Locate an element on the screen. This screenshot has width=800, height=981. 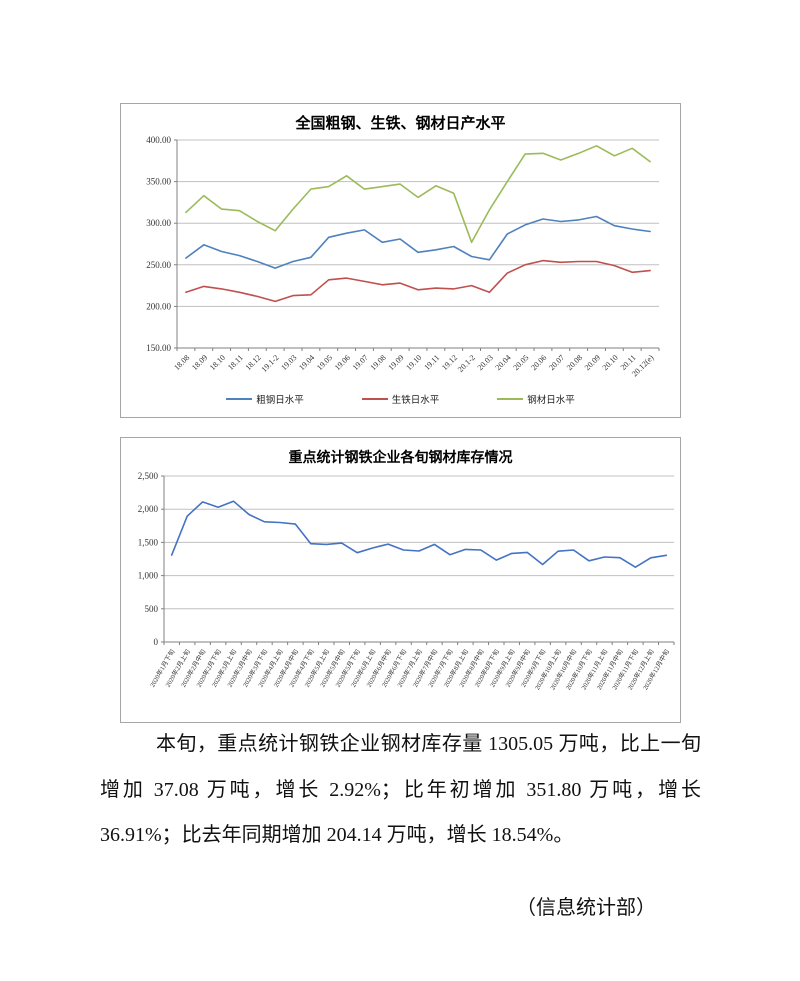
legend-label: 粗钢日水平 is located at coordinates (280, 401).